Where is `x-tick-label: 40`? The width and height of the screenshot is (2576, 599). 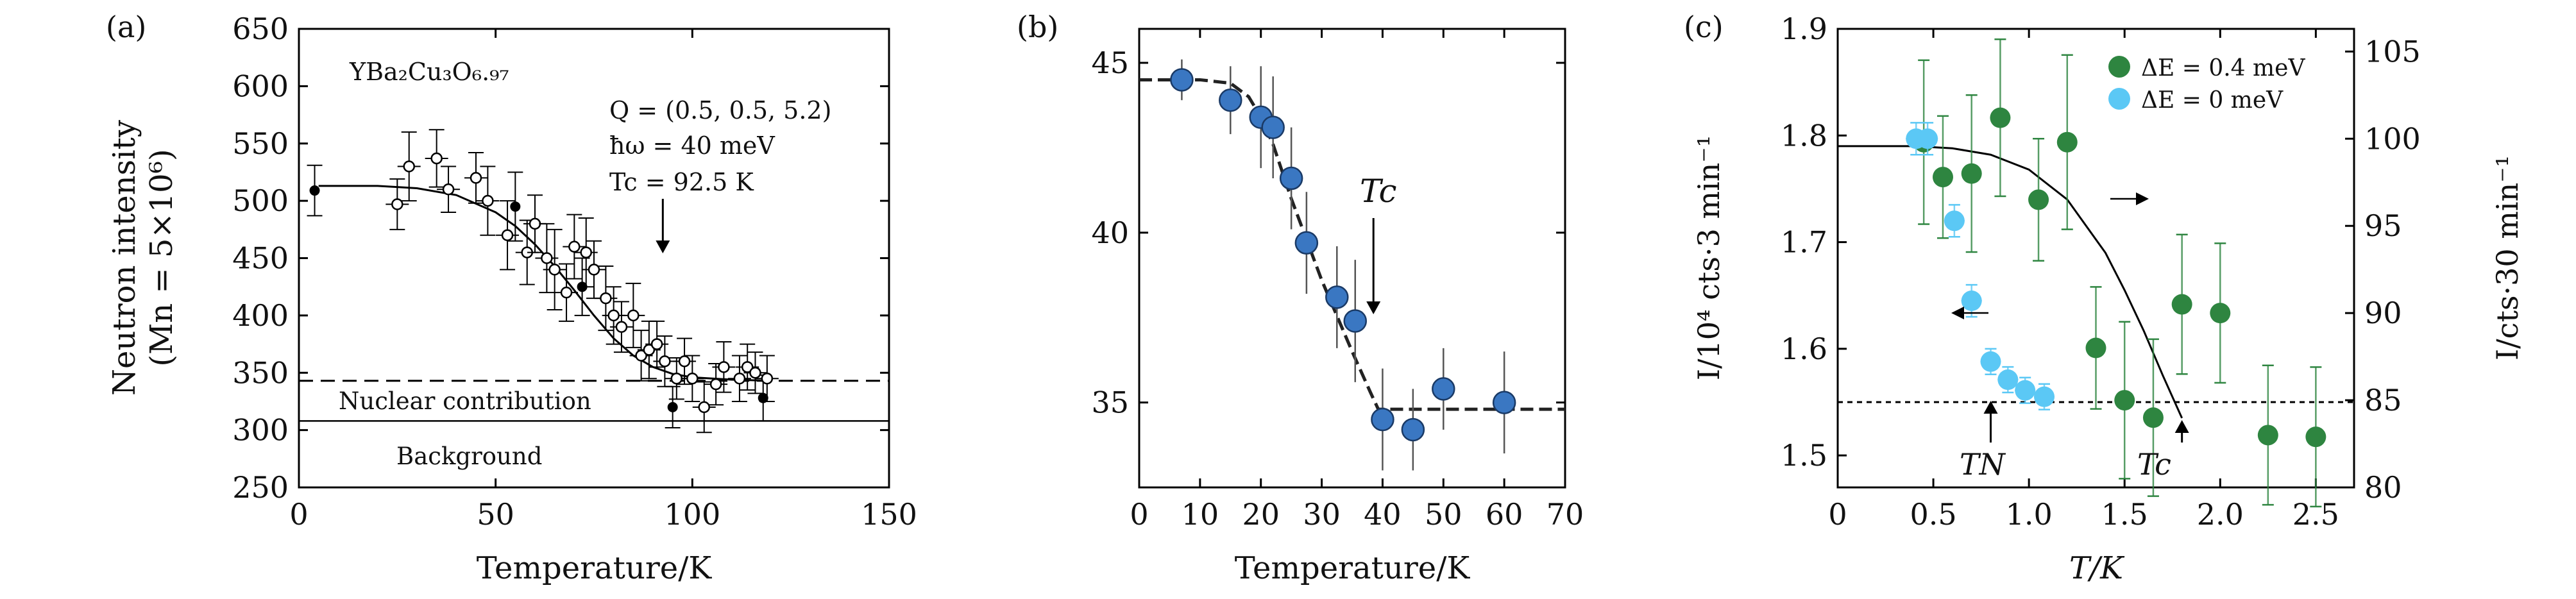 x-tick-label: 40 is located at coordinates (1383, 514).